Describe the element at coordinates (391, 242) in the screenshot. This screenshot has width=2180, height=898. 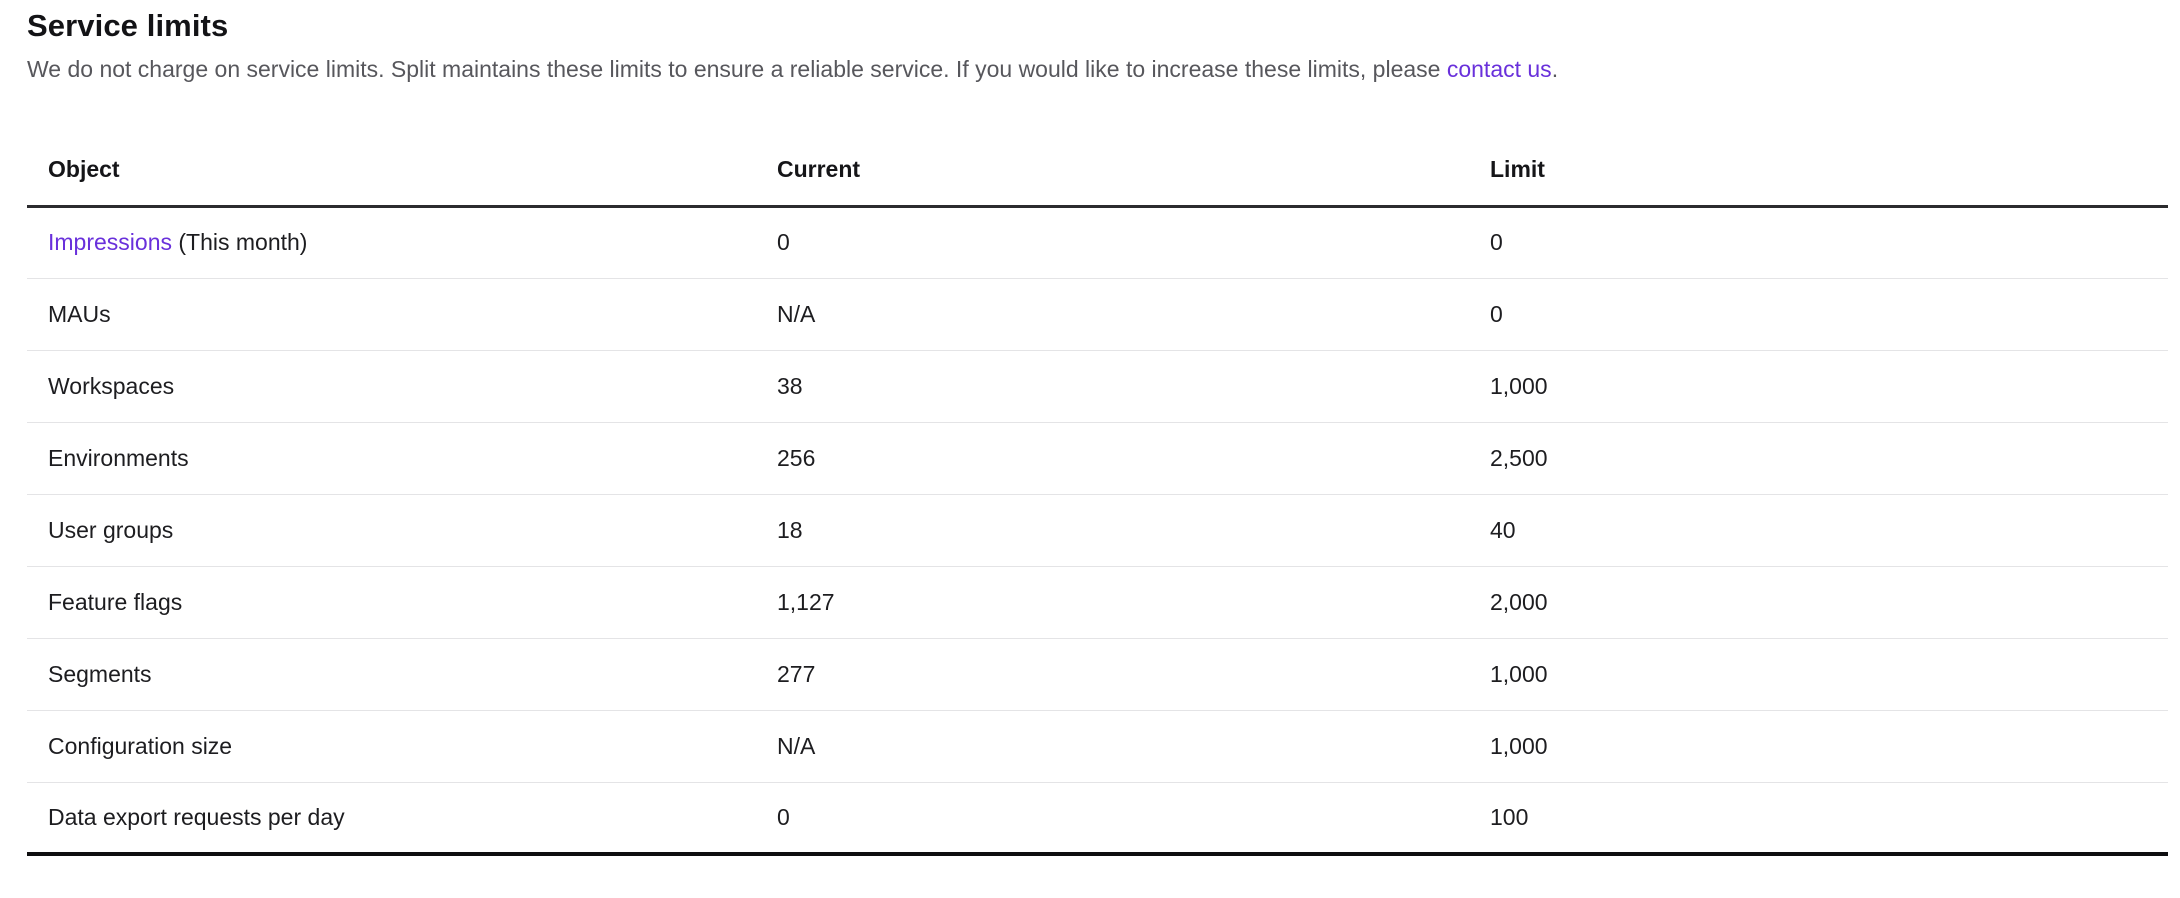
I see `object-cell: Impressions (This month)` at that location.